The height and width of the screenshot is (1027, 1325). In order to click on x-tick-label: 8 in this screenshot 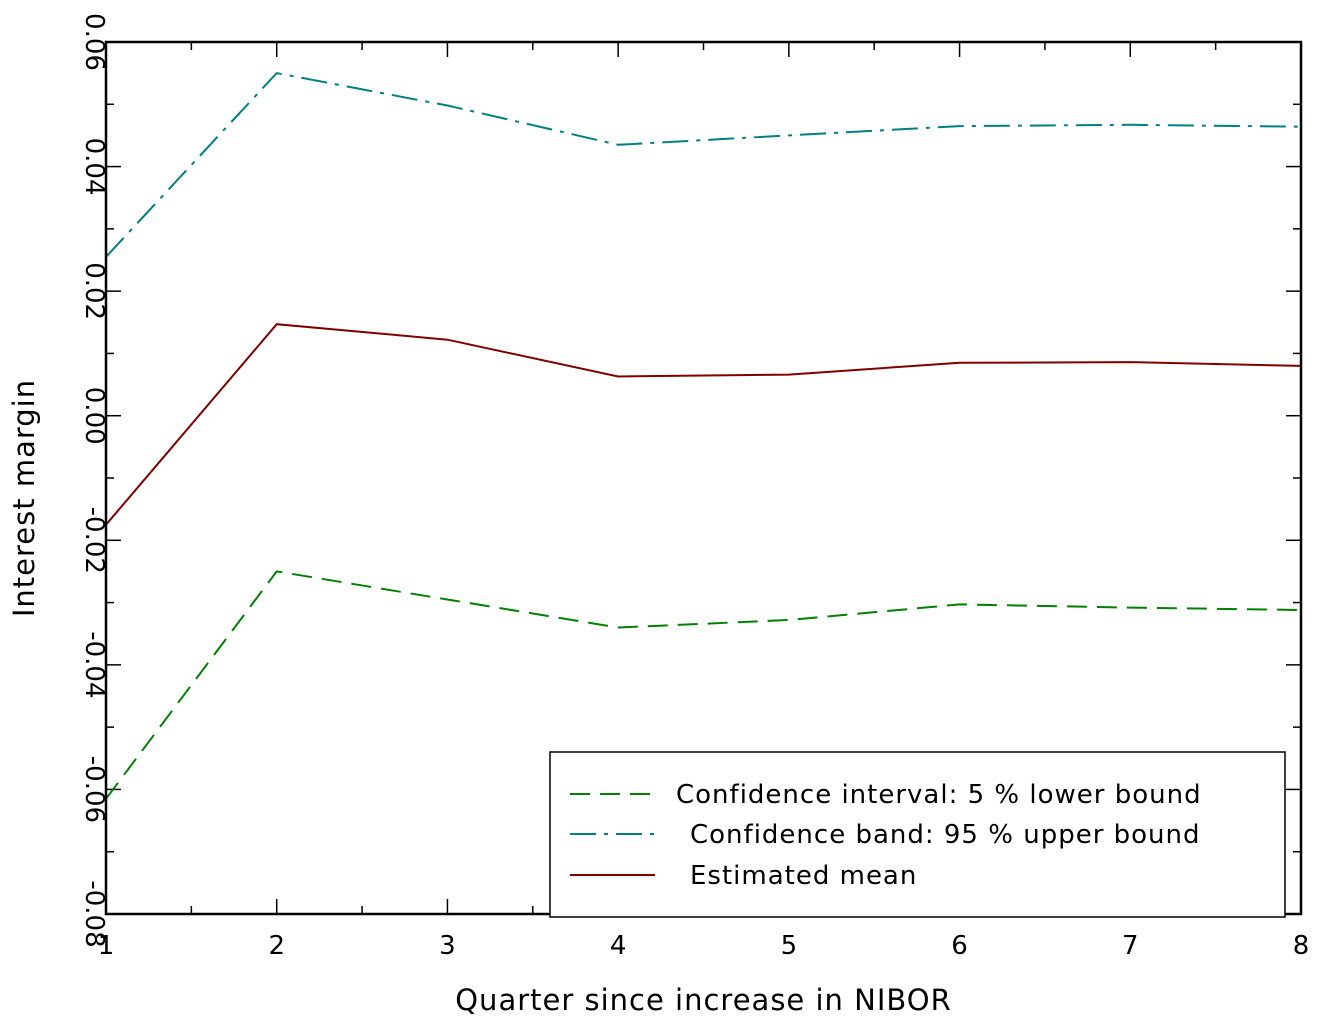, I will do `click(1301, 946)`.